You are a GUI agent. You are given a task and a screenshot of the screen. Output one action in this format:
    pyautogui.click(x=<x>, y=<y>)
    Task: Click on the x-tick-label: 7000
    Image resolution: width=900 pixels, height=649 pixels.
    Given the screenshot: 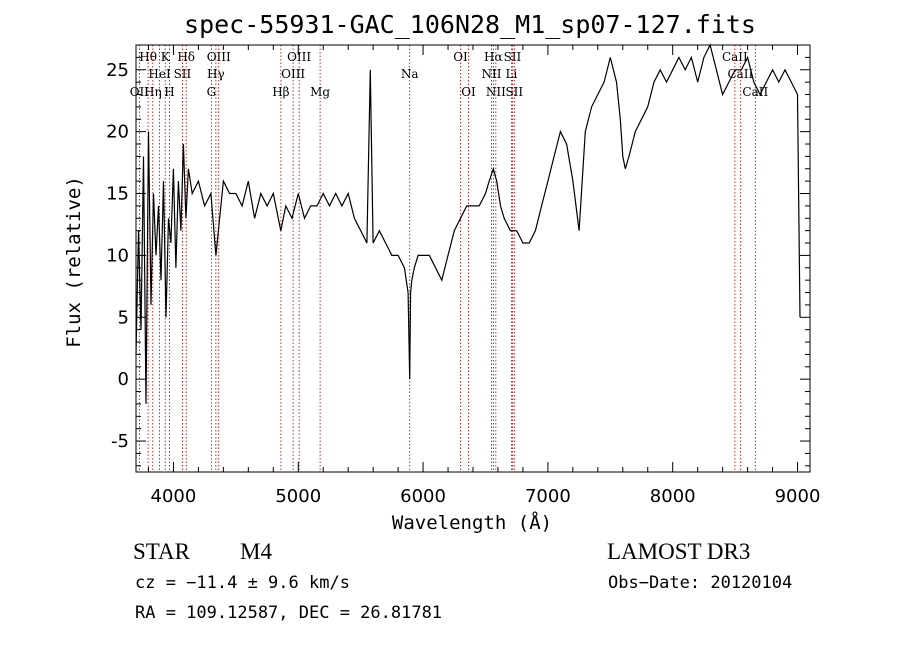 What is the action you would take?
    pyautogui.click(x=548, y=496)
    